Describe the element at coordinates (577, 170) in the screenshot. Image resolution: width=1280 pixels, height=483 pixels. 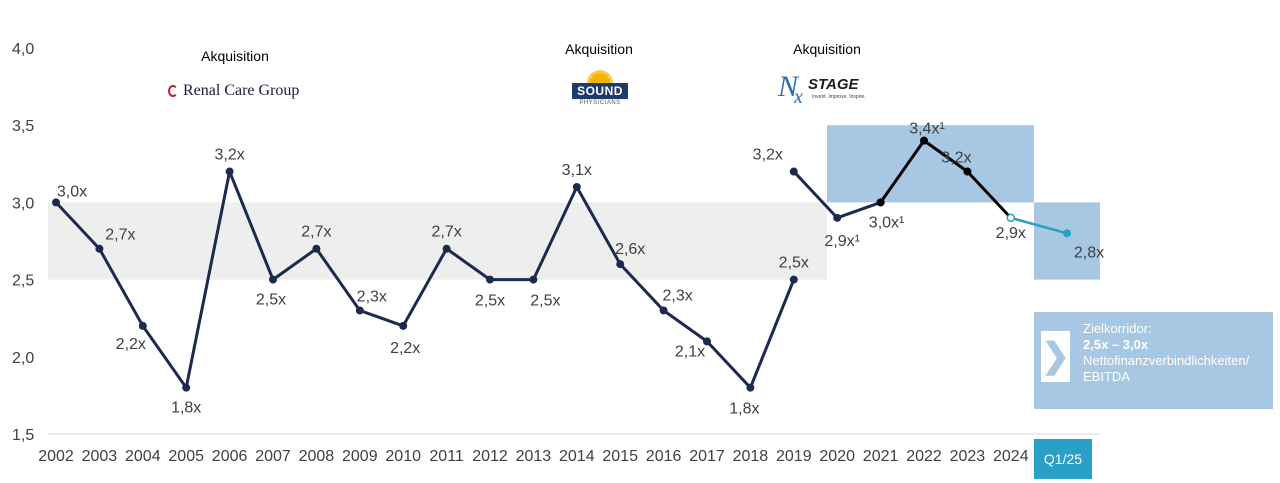
I see `data-label: 3,1x` at that location.